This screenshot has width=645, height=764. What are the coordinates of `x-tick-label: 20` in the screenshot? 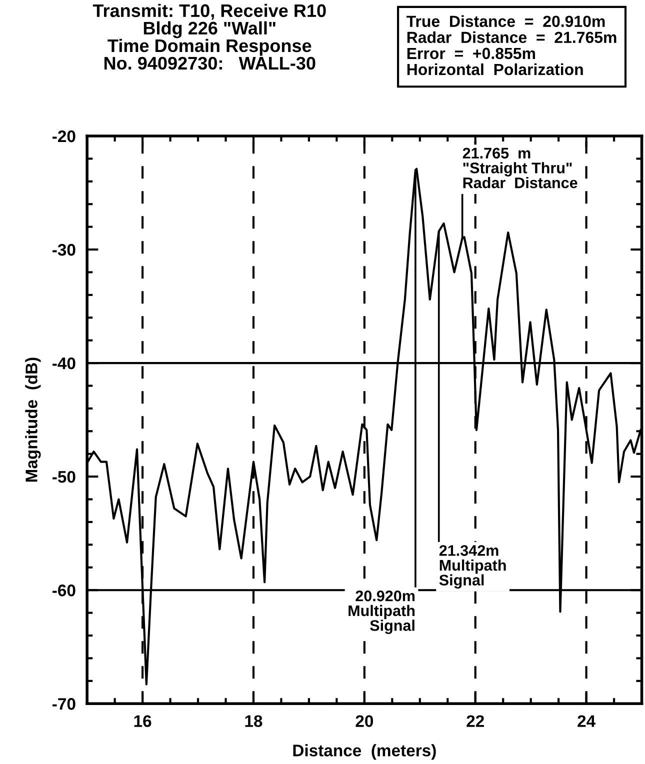 It's located at (365, 721).